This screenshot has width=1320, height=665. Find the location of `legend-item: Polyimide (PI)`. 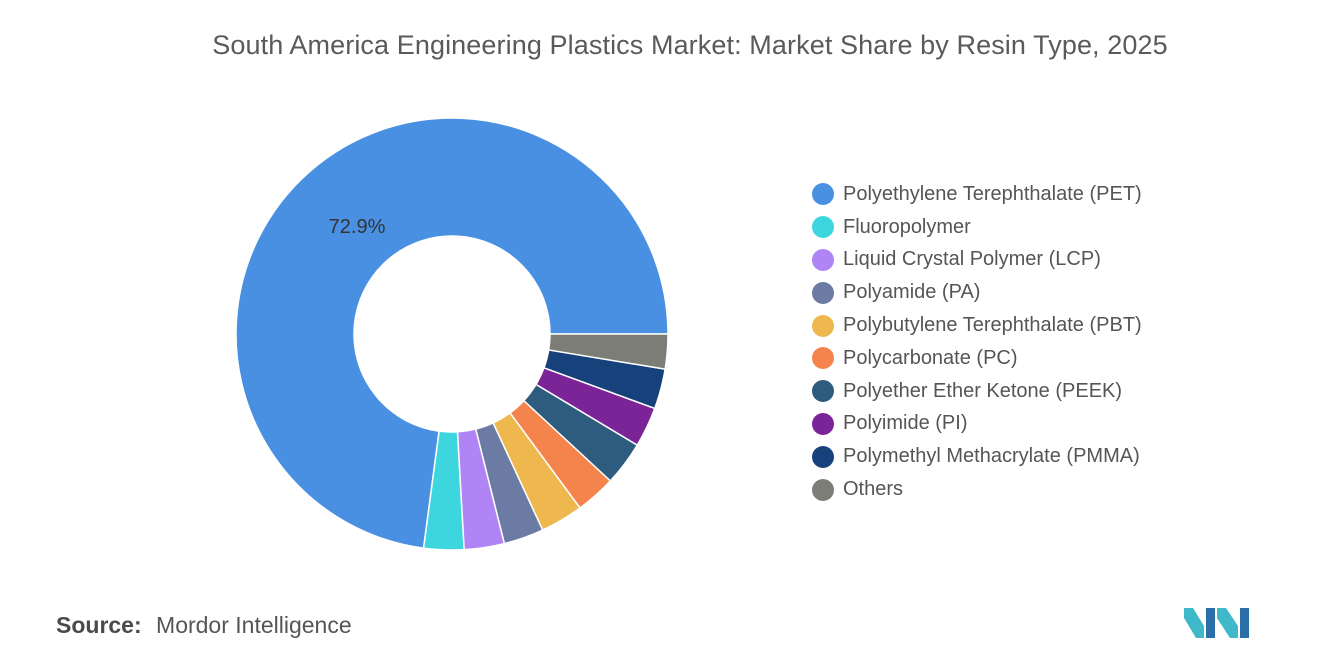

legend-item: Polyimide (PI) is located at coordinates (977, 424).